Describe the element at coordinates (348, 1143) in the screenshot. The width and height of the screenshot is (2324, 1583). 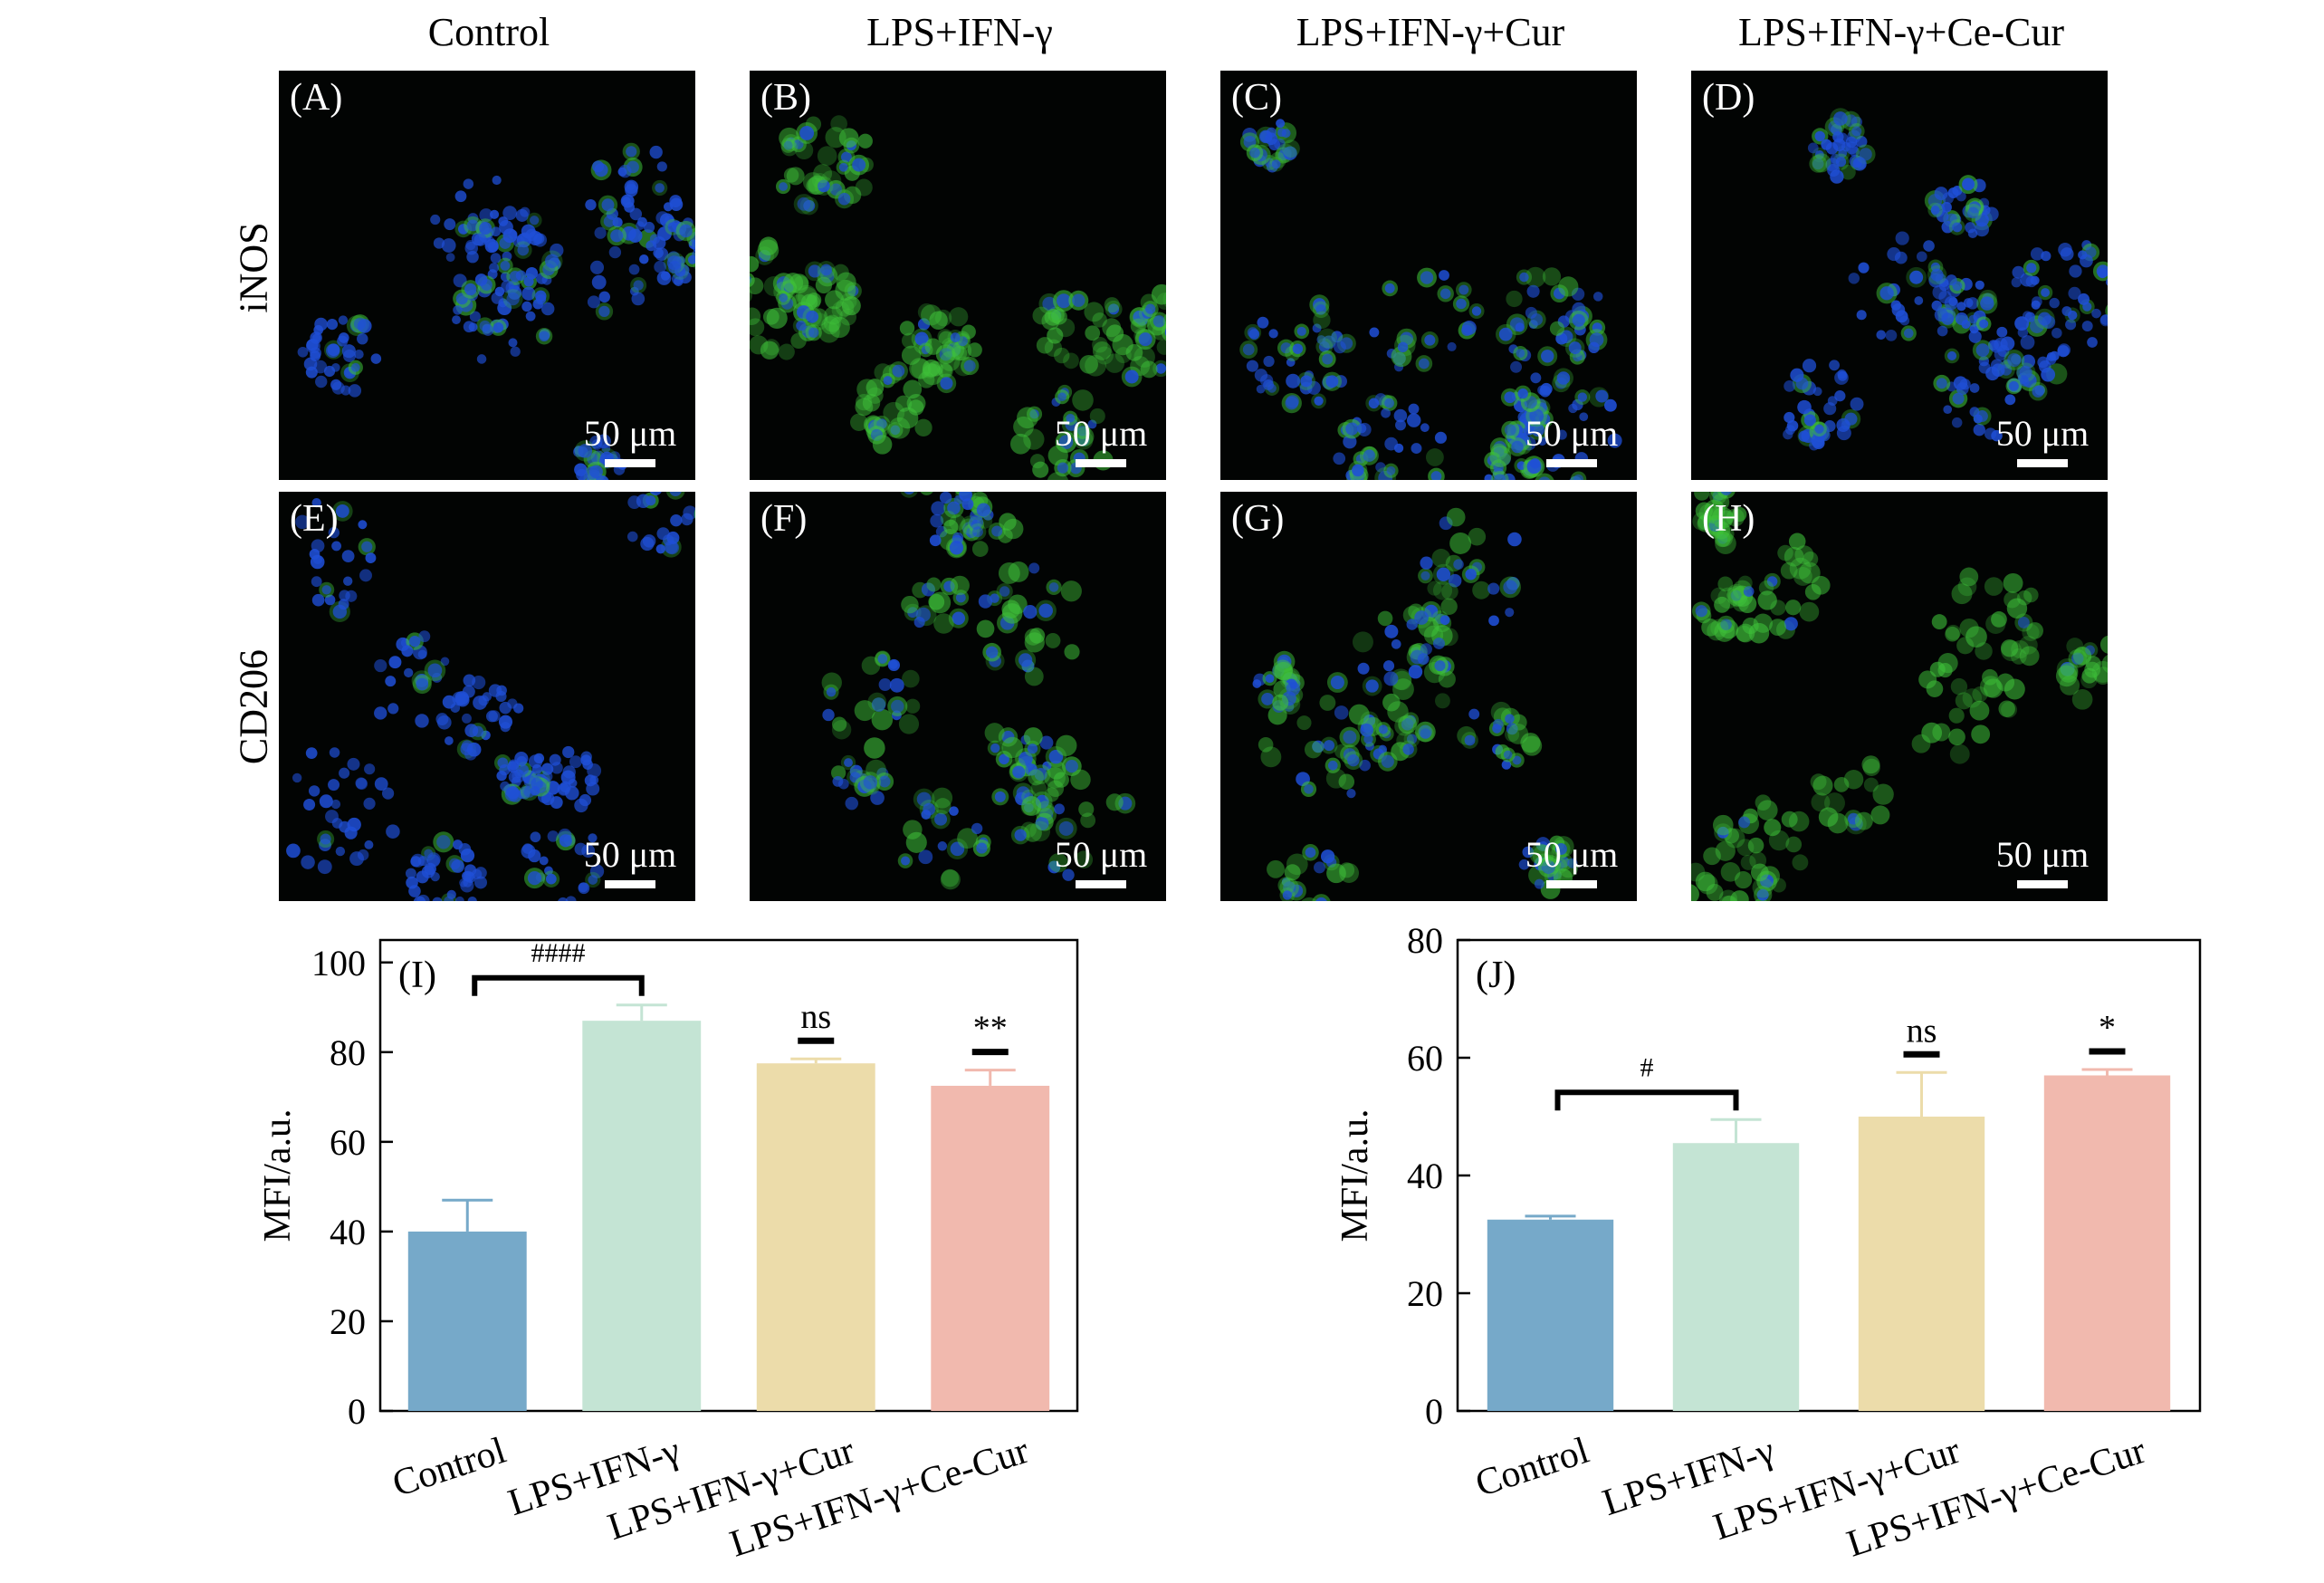
I see `y-tick-label: 60` at that location.